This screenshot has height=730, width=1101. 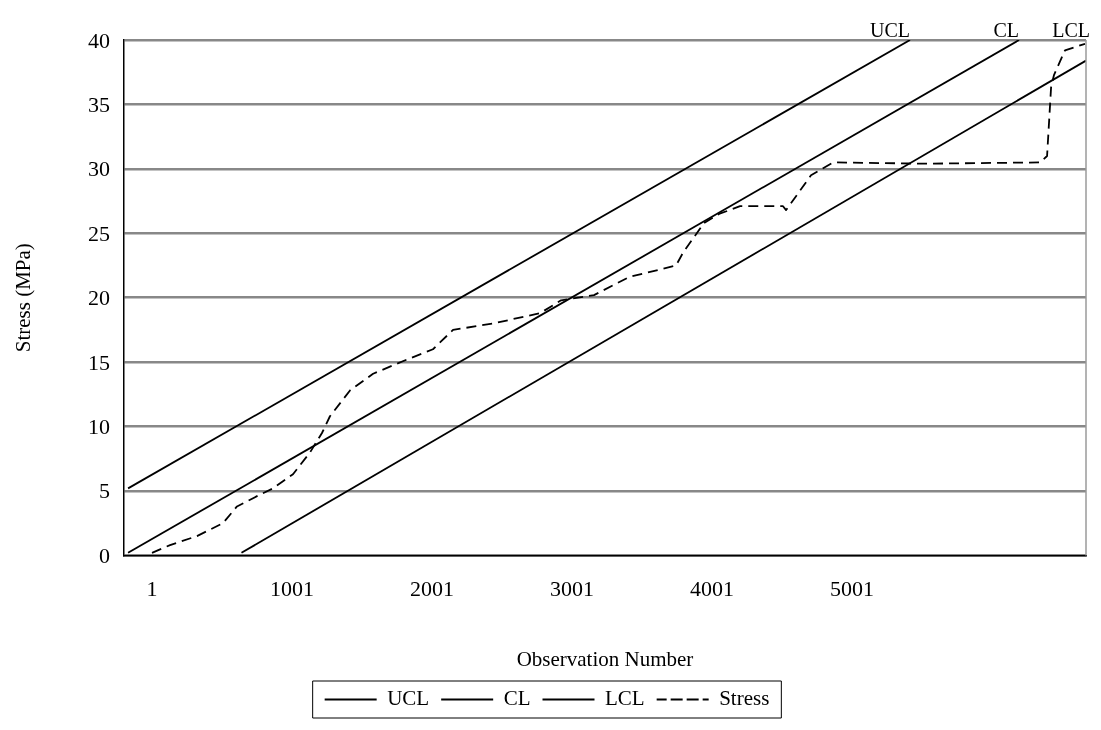 What do you see at coordinates (152, 589) in the screenshot?
I see `x-tick-label: 1` at bounding box center [152, 589].